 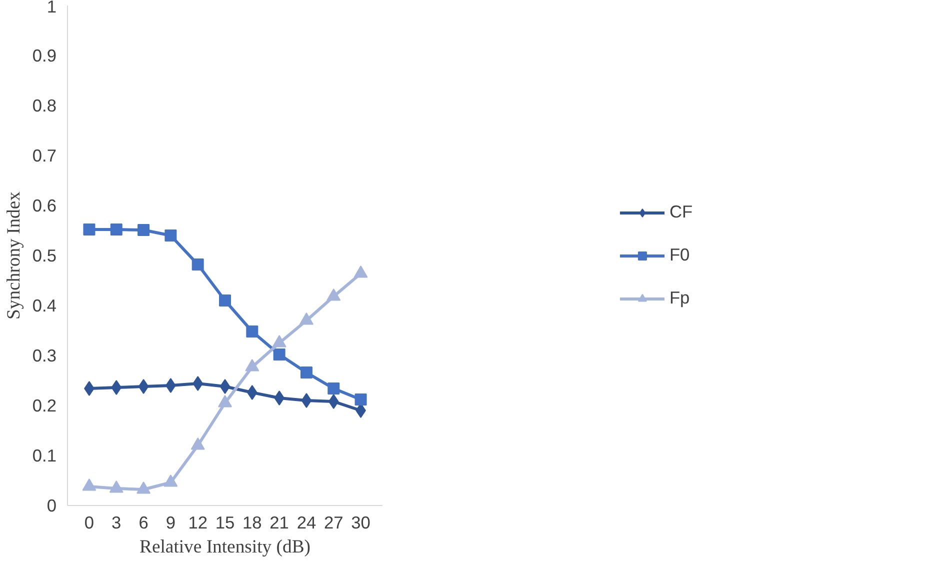 What do you see at coordinates (360, 522) in the screenshot?
I see `x-tick-label: 30` at bounding box center [360, 522].